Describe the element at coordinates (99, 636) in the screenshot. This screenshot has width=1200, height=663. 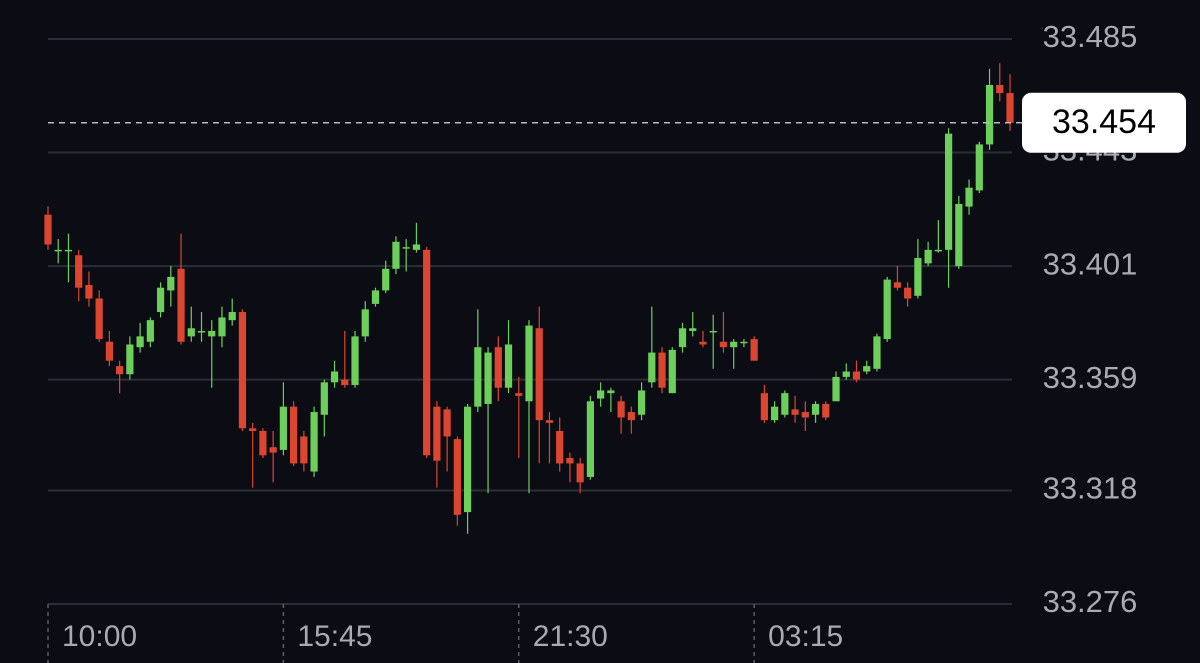
I see `x-tick-label: 10:00` at that location.